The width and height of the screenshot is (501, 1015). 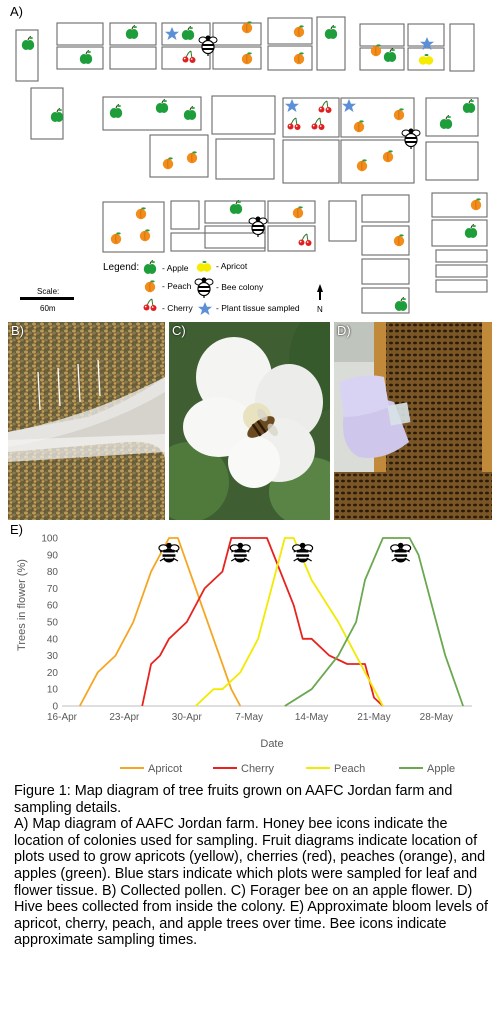 I want to click on apricot-icon, so click(x=204, y=266).